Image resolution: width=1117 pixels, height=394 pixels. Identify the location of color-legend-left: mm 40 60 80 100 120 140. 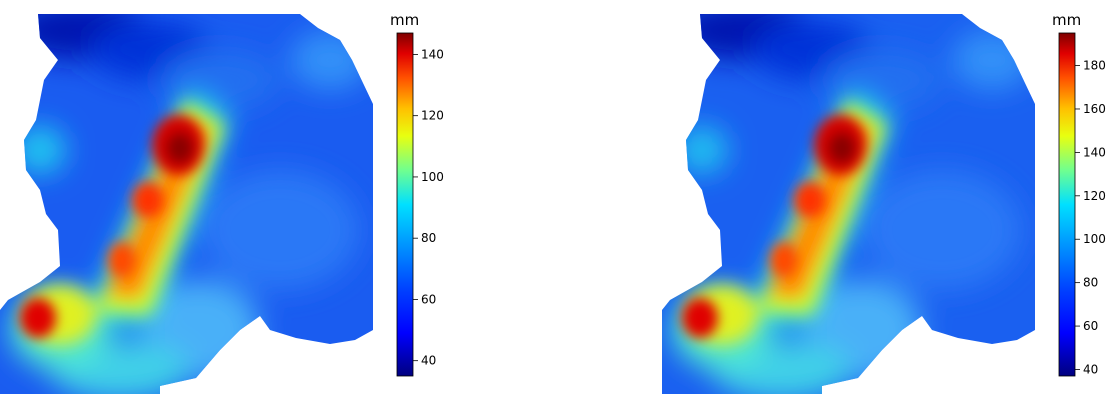
(417, 194).